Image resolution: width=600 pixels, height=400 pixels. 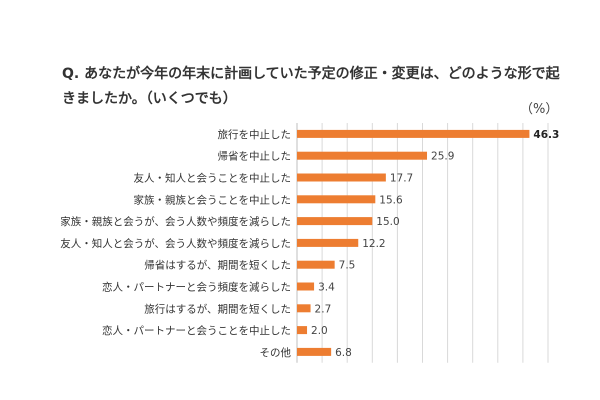 What do you see at coordinates (255, 134) in the screenshot?
I see `category-label: 旅行を中止した` at bounding box center [255, 134].